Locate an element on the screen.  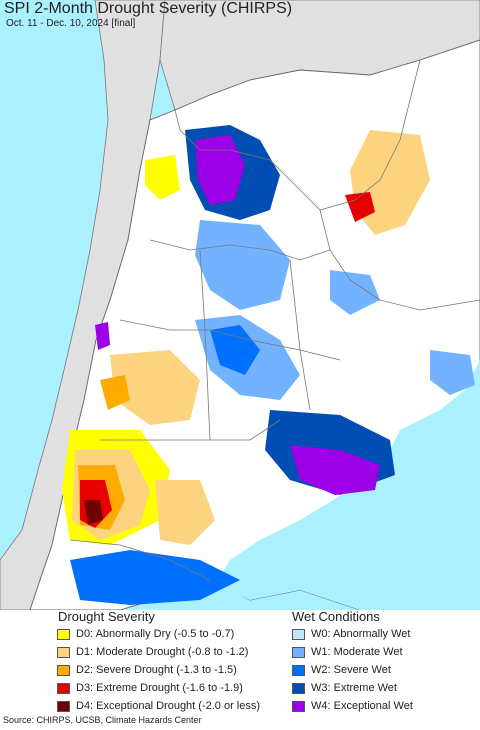
legend-item-d3: D3: Extreme Drought (-1.6 to -1.9) is located at coordinates (150, 688).